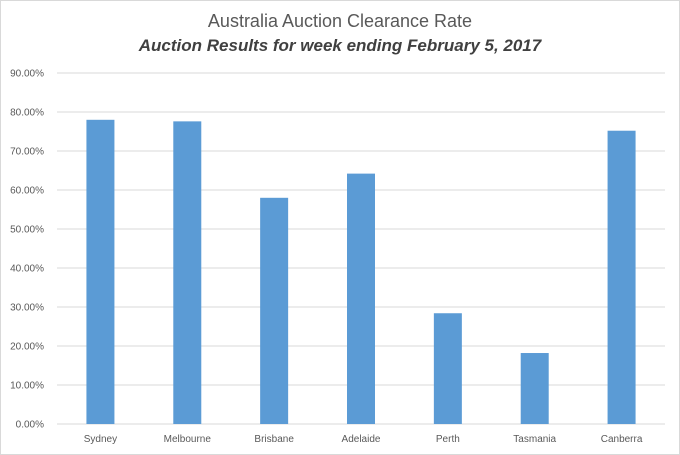  Describe the element at coordinates (340, 21) in the screenshot. I see `chart-title: Australia Auction Clearance Rate` at that location.